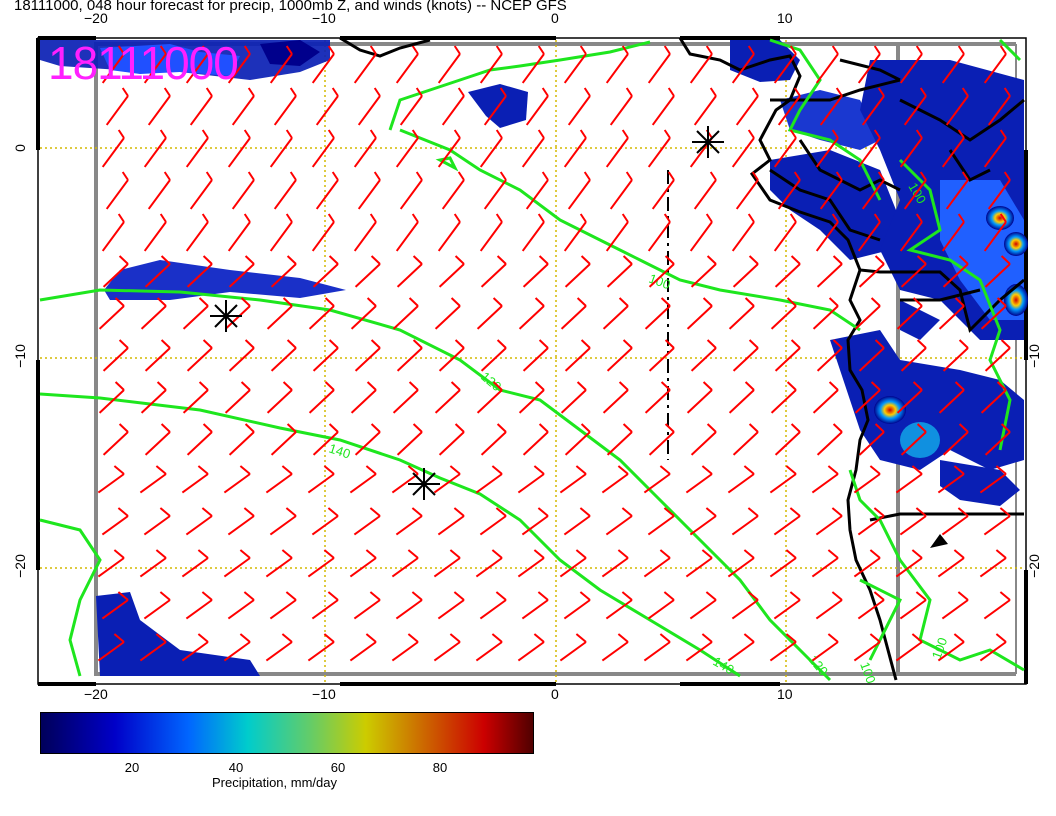 This screenshot has height=816, width=1056. Describe the element at coordinates (338, 767) in the screenshot. I see `colorbar-tick: 60` at that location.